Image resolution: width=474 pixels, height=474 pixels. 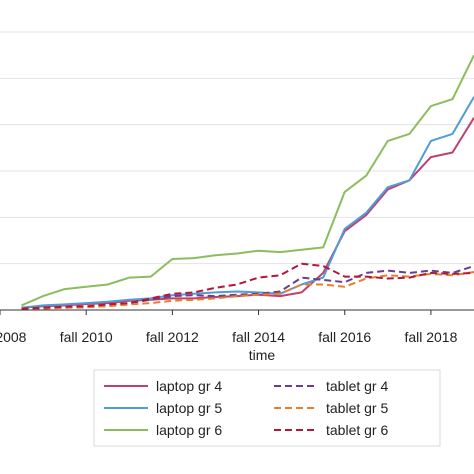 What do you see at coordinates (189, 430) in the screenshot?
I see `legend-label: laptop gr 6` at bounding box center [189, 430].